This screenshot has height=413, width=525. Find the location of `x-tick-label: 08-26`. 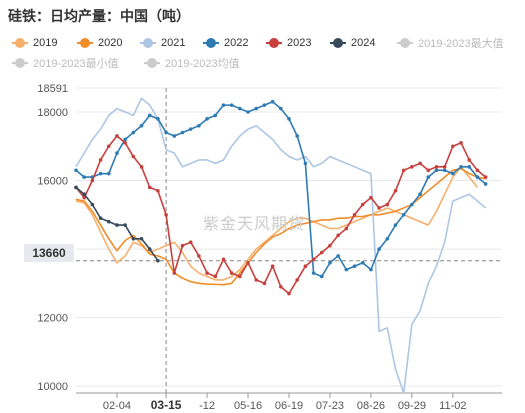

x-tick-label: 08-26 is located at coordinates (371, 406).